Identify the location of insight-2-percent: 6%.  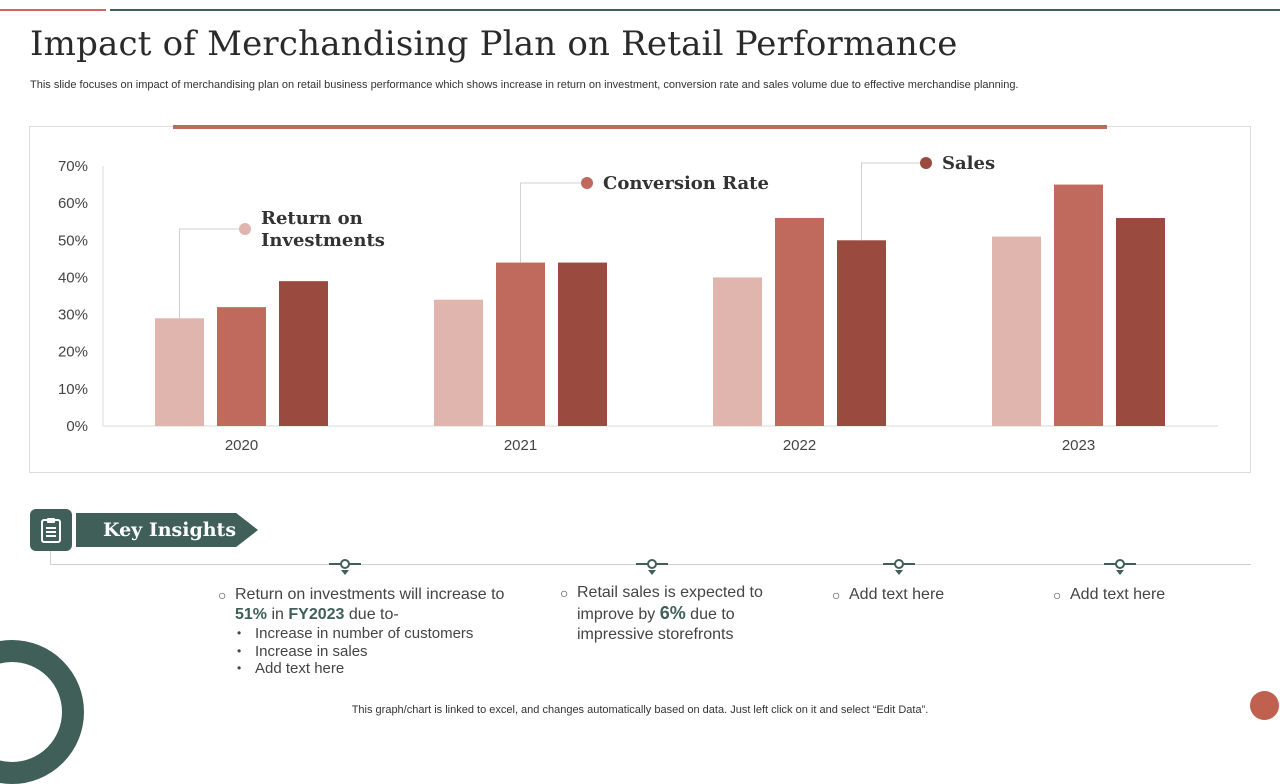
(672, 613).